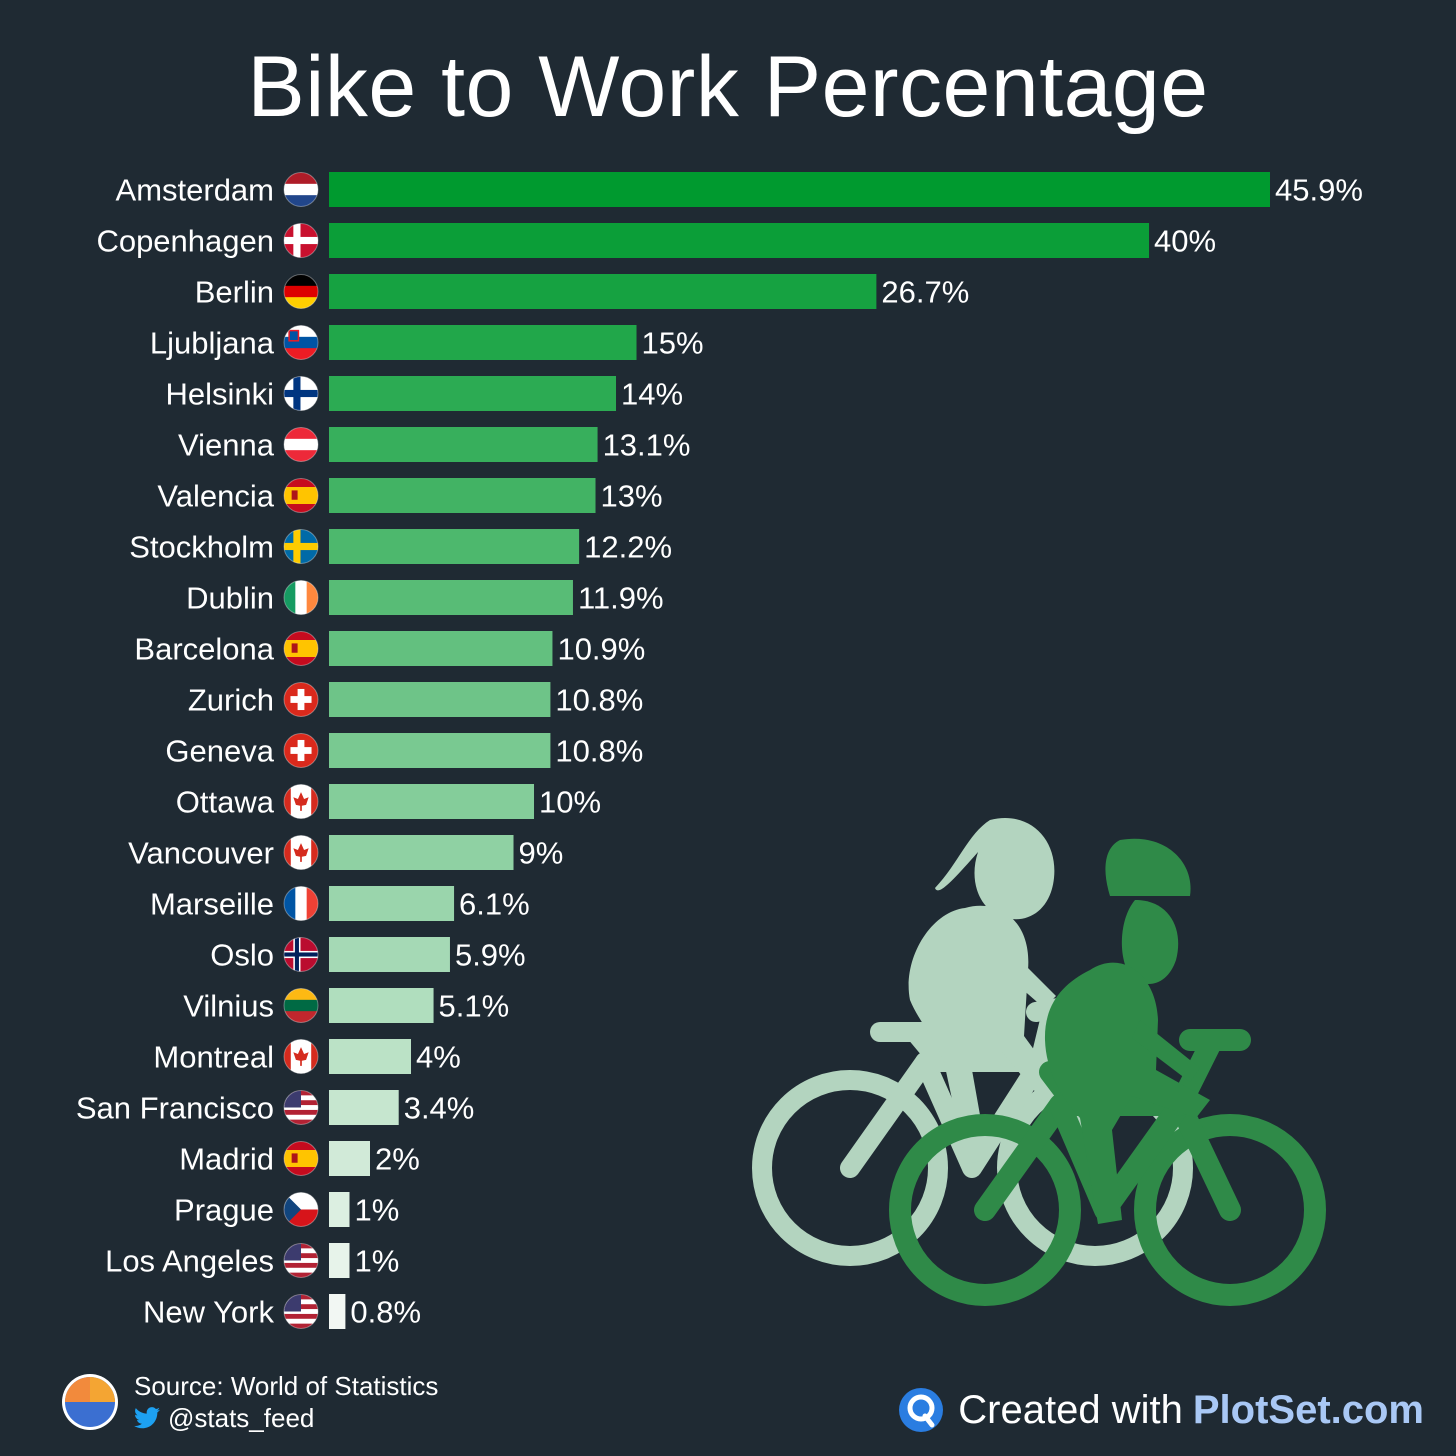 This screenshot has height=1456, width=1456. I want to click on pie-logo-icon, so click(90, 1402).